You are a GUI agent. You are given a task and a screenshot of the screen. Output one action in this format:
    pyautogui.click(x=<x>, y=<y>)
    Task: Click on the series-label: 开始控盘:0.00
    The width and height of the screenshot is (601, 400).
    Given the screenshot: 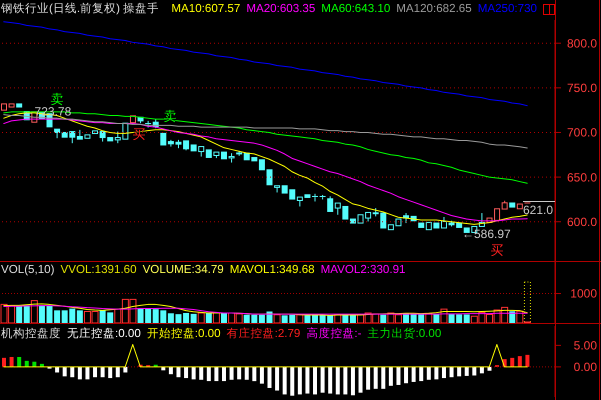 What is the action you would take?
    pyautogui.click(x=183, y=334)
    